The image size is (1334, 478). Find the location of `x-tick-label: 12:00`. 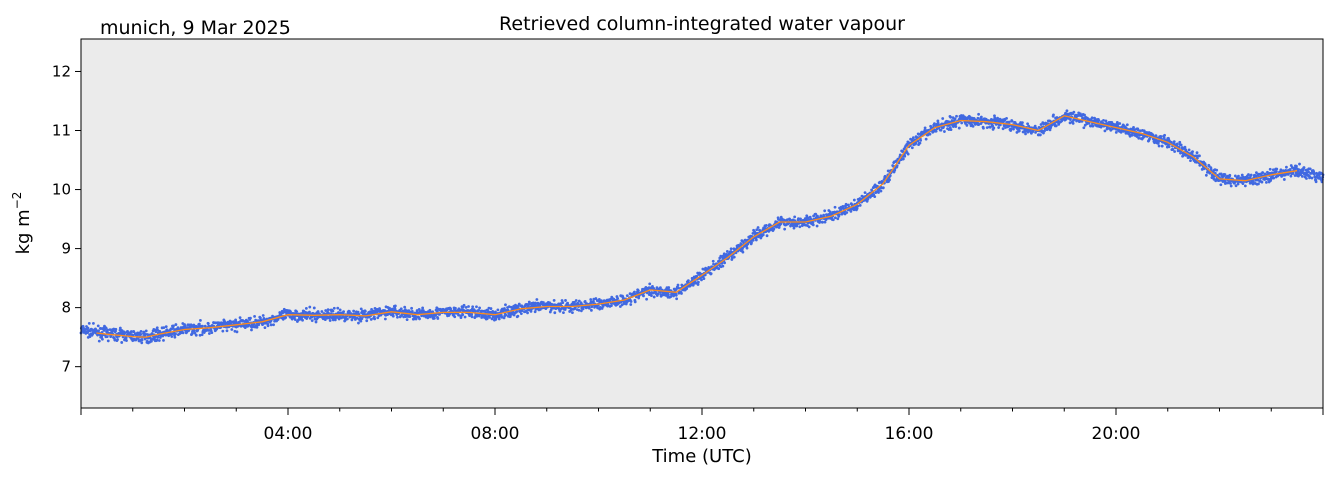

x-tick-label: 12:00 is located at coordinates (702, 434).